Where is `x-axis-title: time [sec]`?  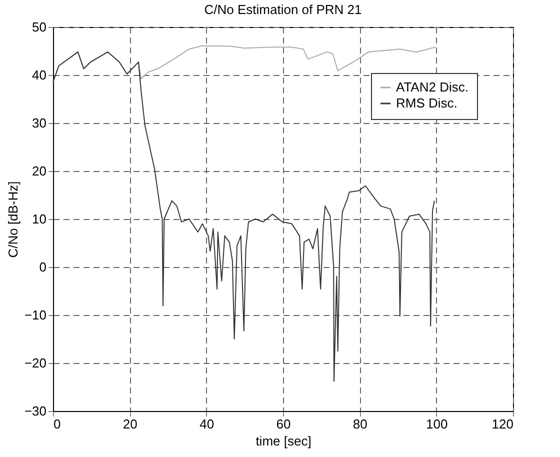 x-axis-title: time [sec] is located at coordinates (284, 441).